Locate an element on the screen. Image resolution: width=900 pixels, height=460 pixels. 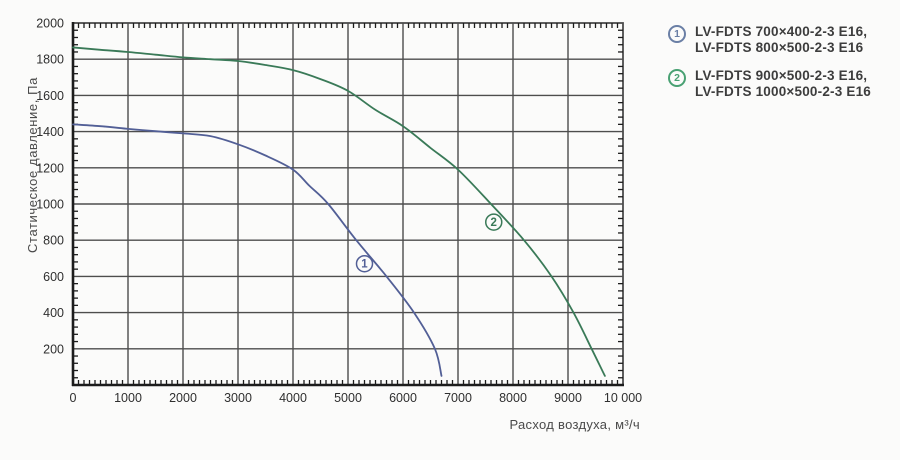
svg-text: 1400 is located at coordinates (50, 132).